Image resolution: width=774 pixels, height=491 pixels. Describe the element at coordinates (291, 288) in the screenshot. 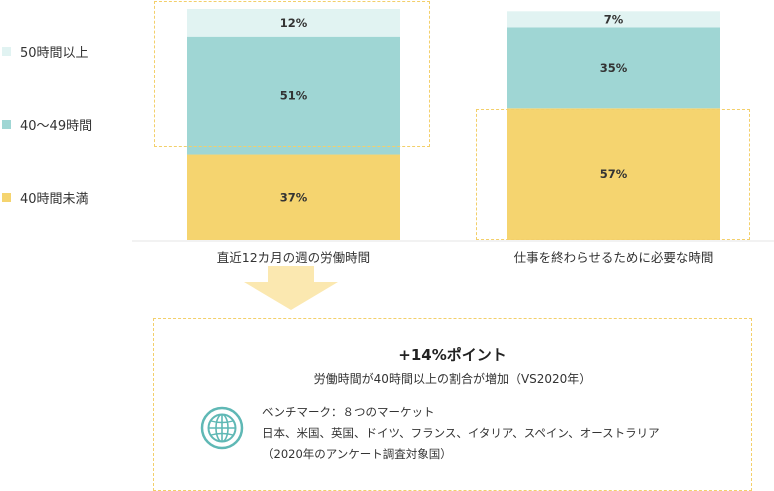

I see `down-arrow-icon` at that location.